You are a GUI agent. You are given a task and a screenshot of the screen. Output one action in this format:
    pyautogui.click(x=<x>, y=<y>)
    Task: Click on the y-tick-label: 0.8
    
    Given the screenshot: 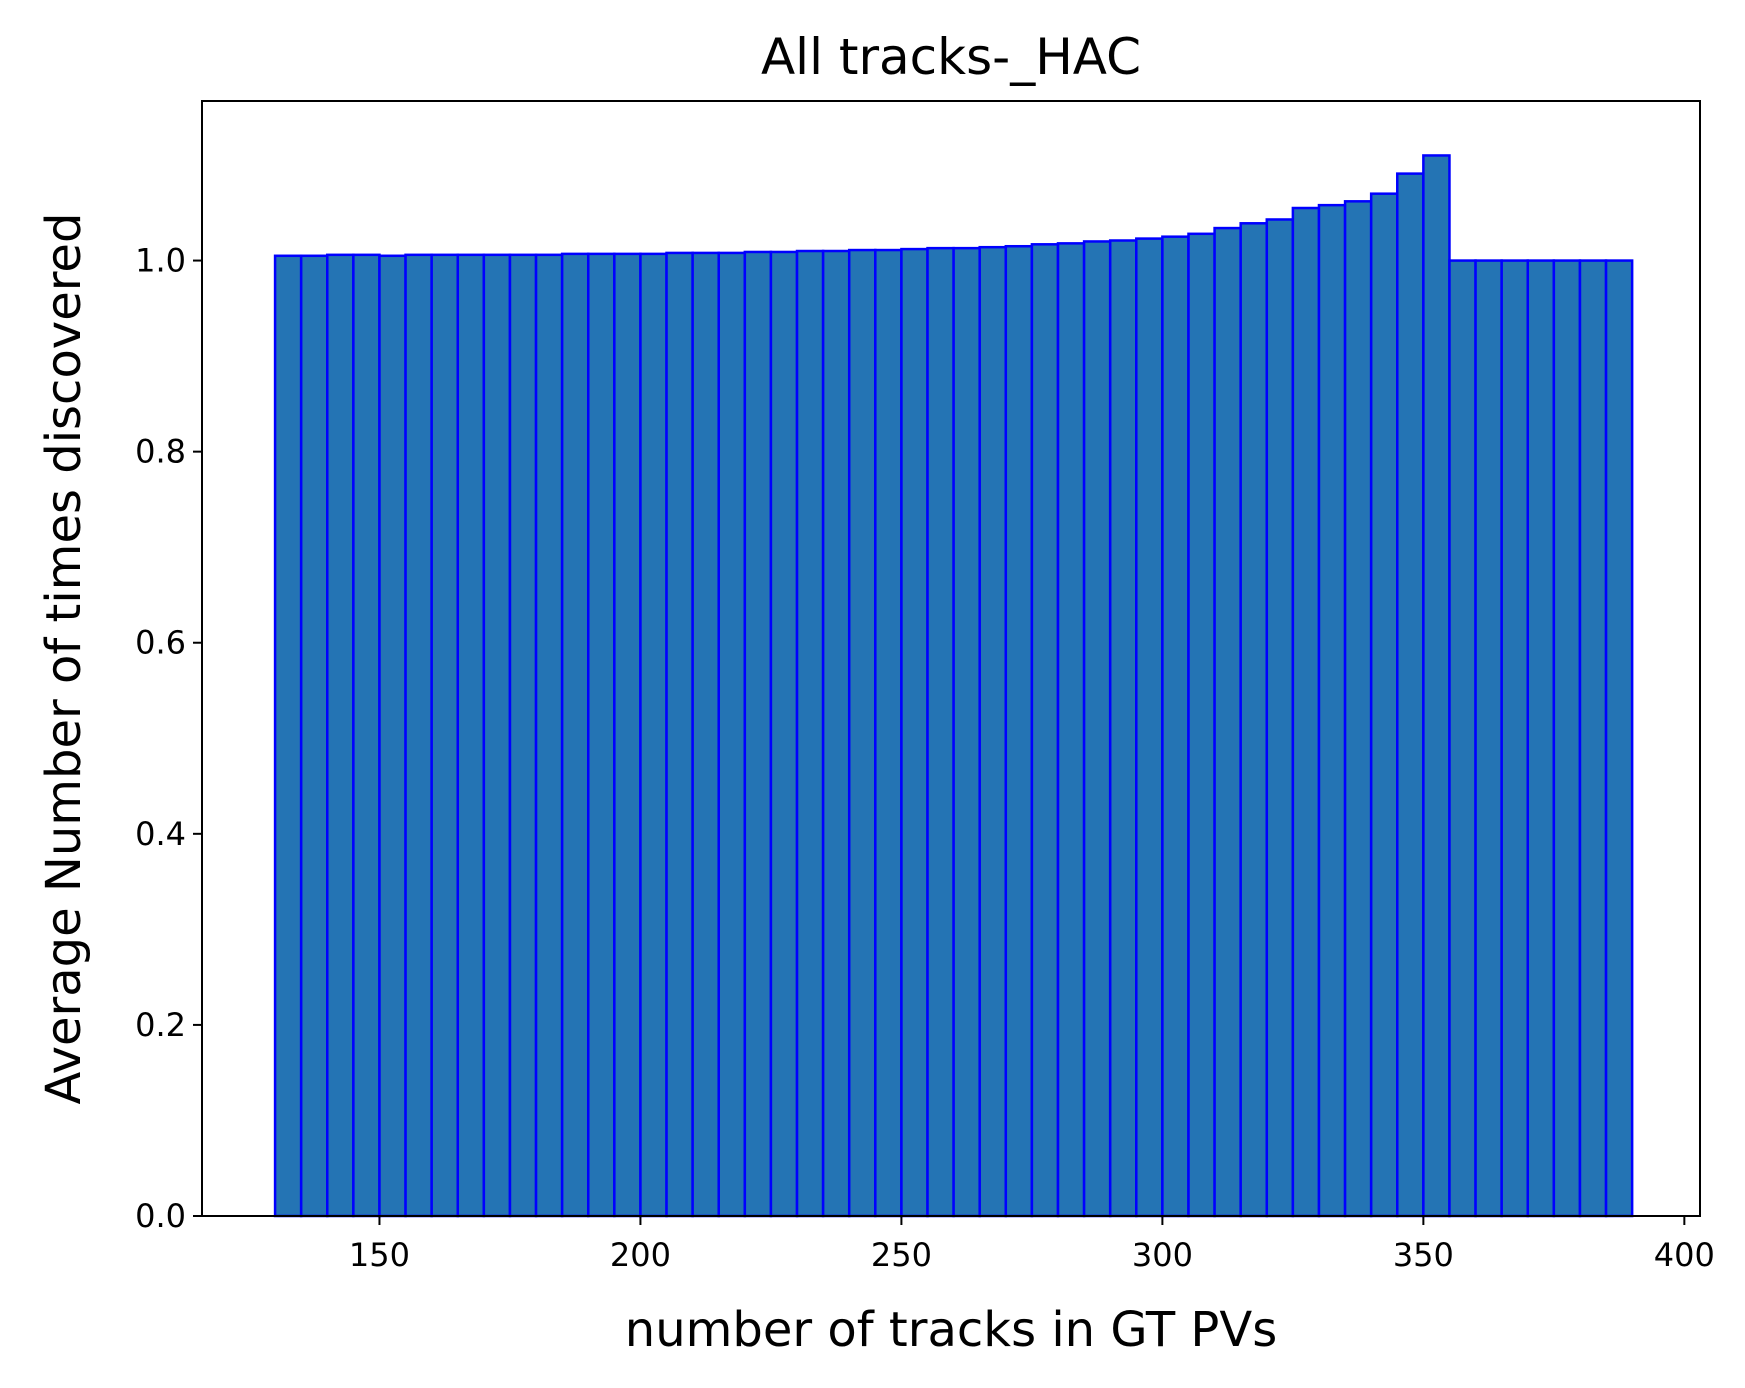 What is the action you would take?
    pyautogui.click(x=160, y=452)
    